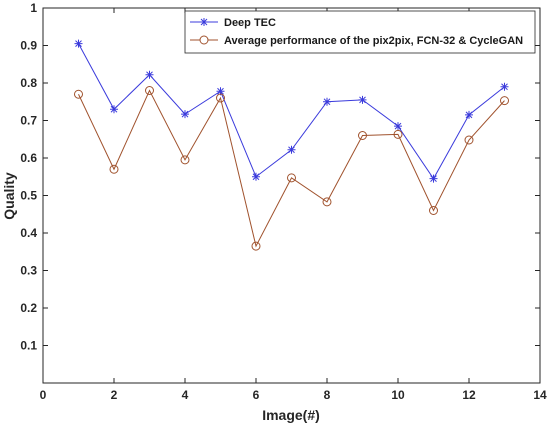  I want to click on y-tick-label: 0.5, so click(28, 196).